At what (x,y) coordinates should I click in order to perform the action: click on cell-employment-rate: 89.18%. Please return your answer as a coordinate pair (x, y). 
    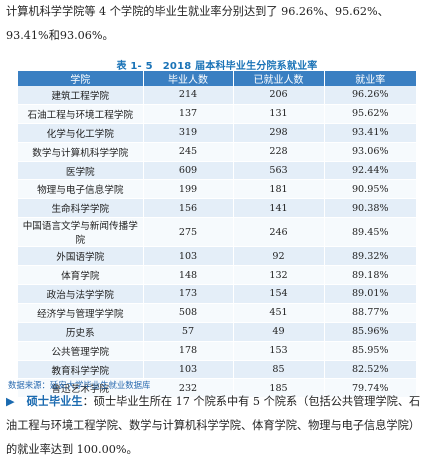
    Looking at the image, I should click on (370, 275).